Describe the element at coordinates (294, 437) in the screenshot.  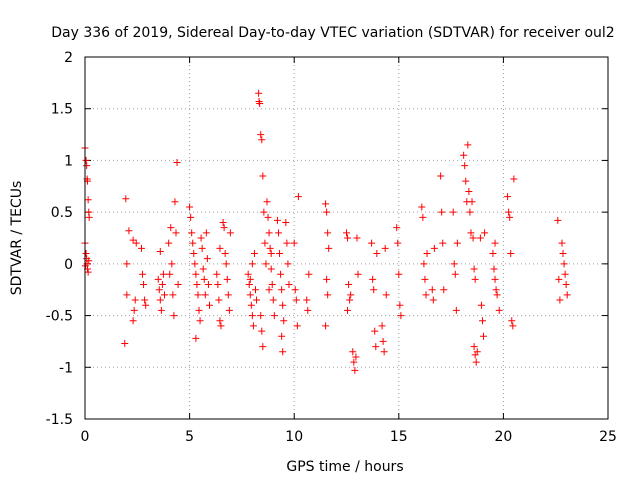
I see `x-tick-label: 10` at that location.